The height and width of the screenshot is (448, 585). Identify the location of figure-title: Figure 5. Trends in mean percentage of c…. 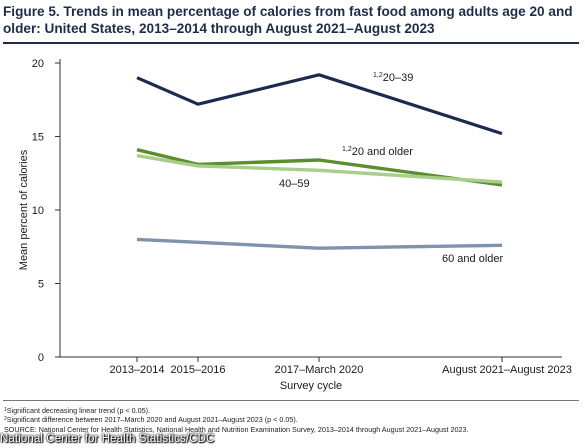
(288, 20).